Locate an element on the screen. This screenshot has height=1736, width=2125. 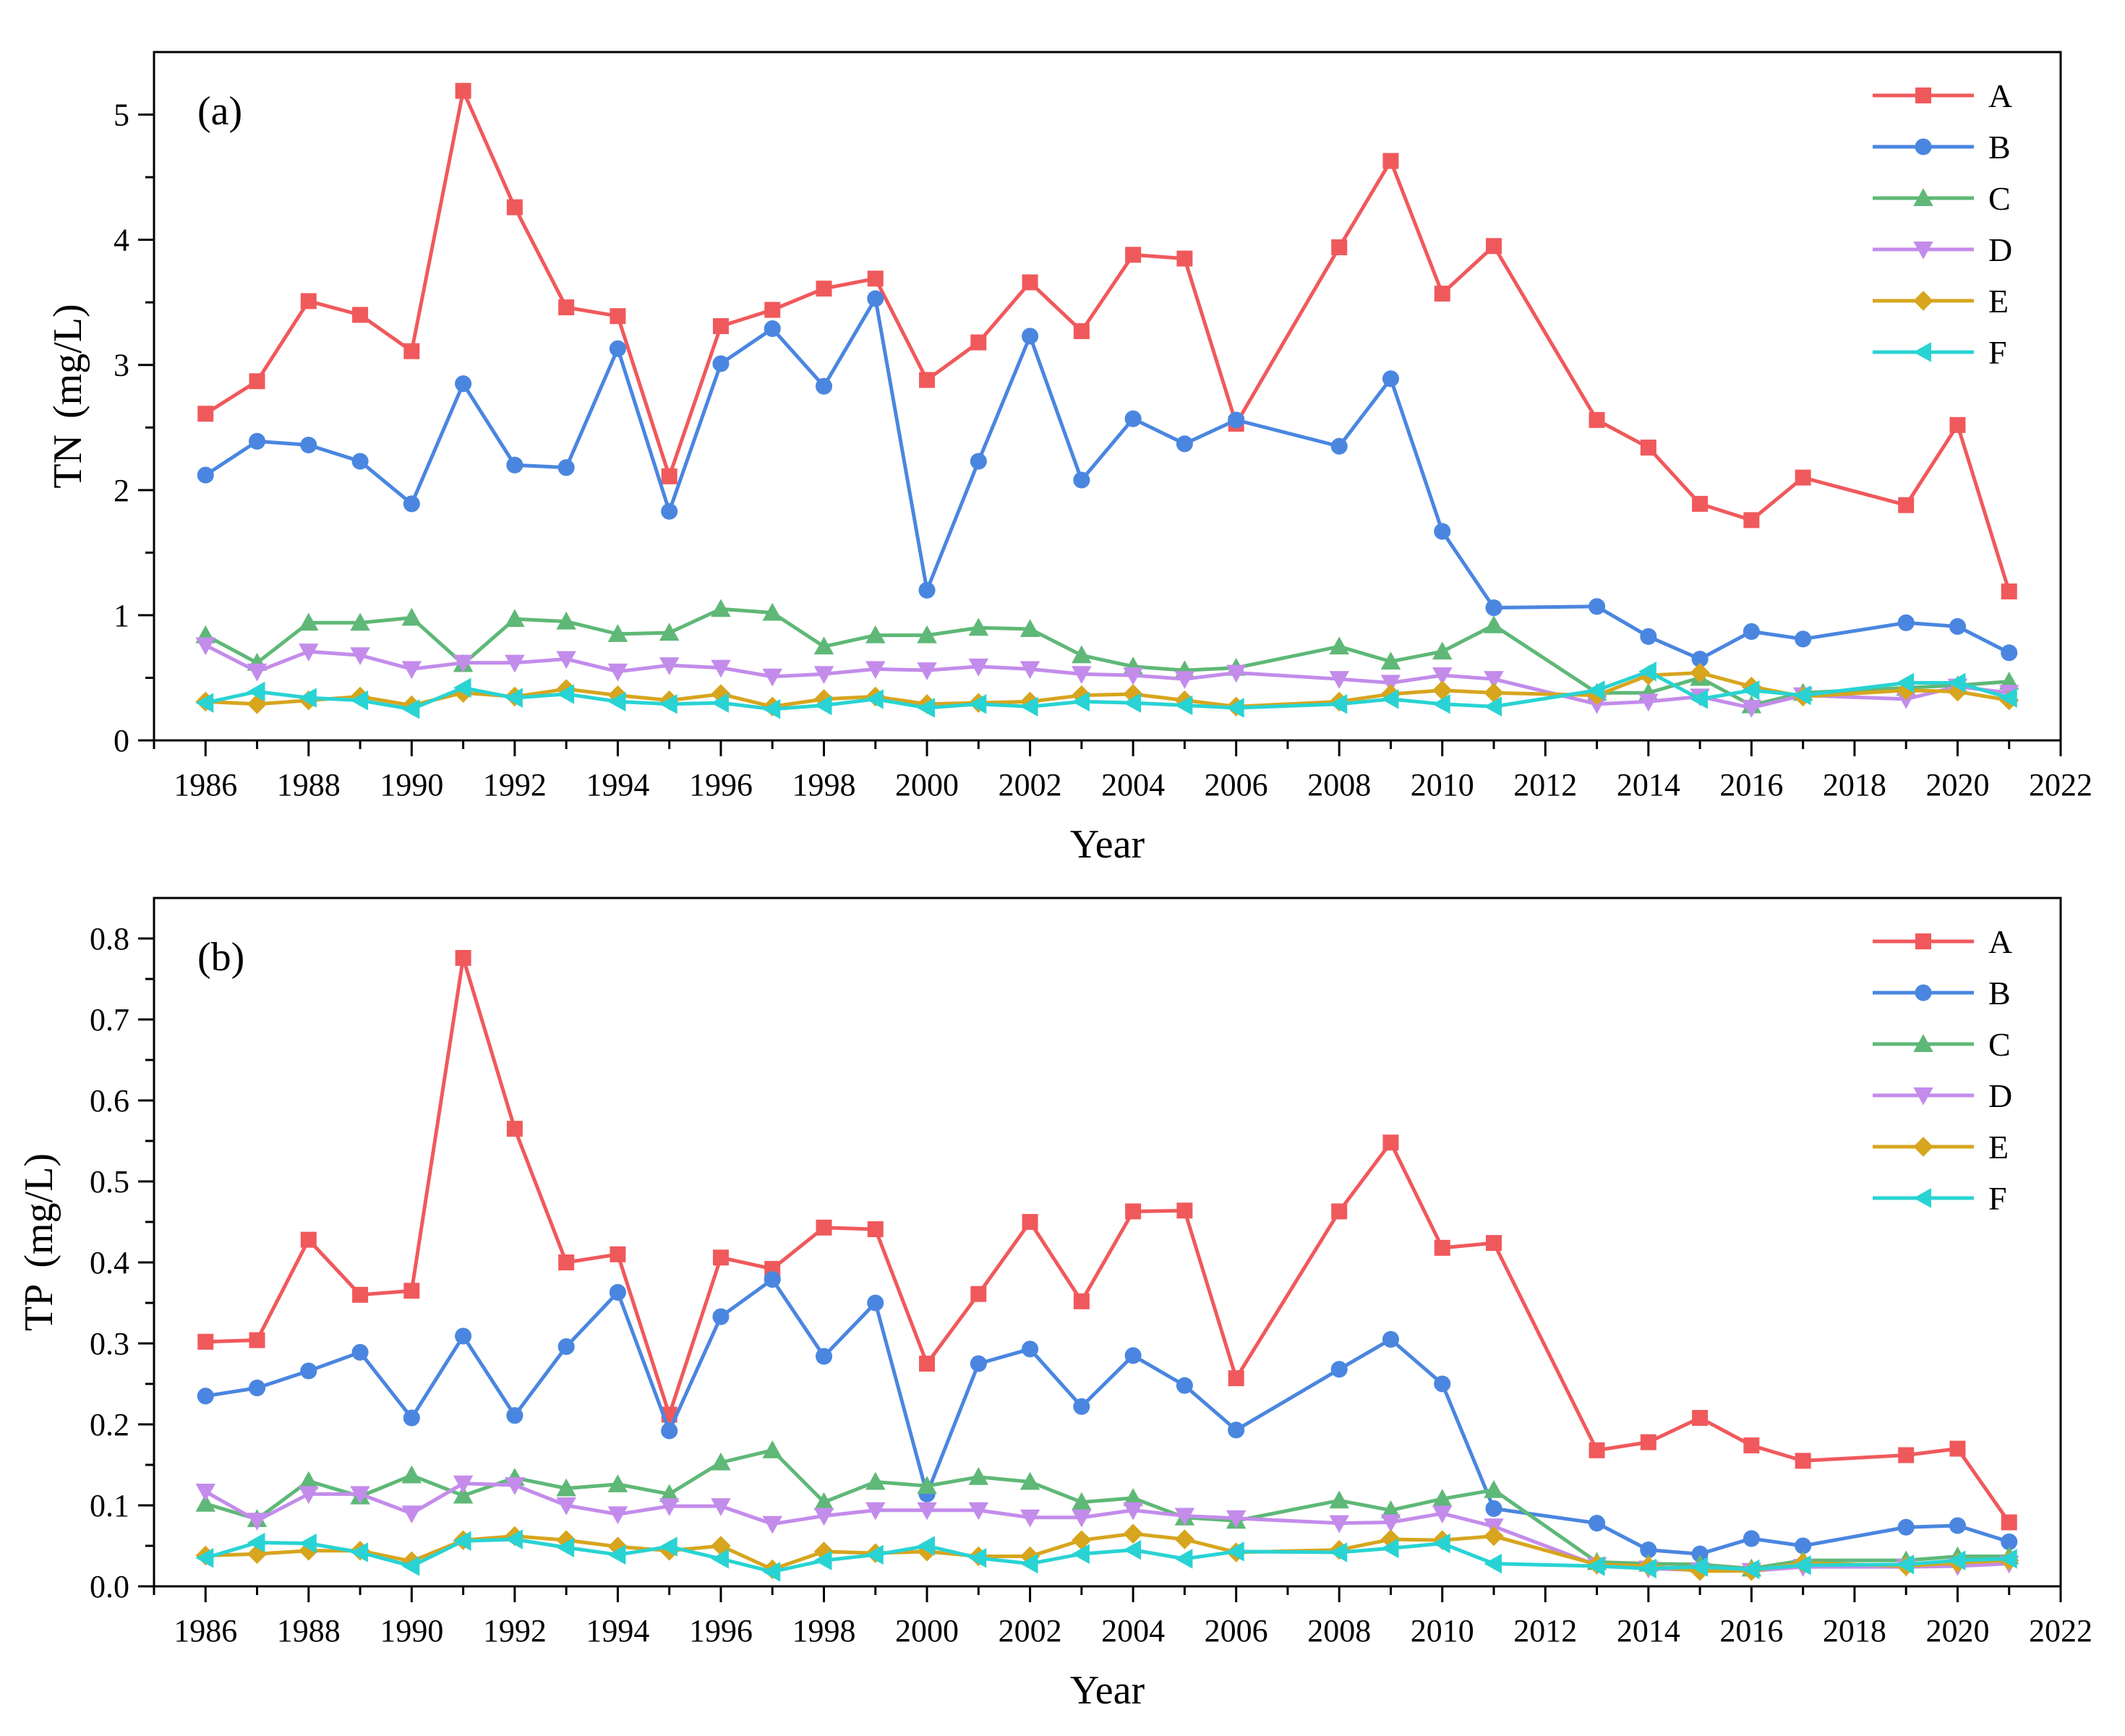
x-tick-label: 1988 is located at coordinates (309, 1631).